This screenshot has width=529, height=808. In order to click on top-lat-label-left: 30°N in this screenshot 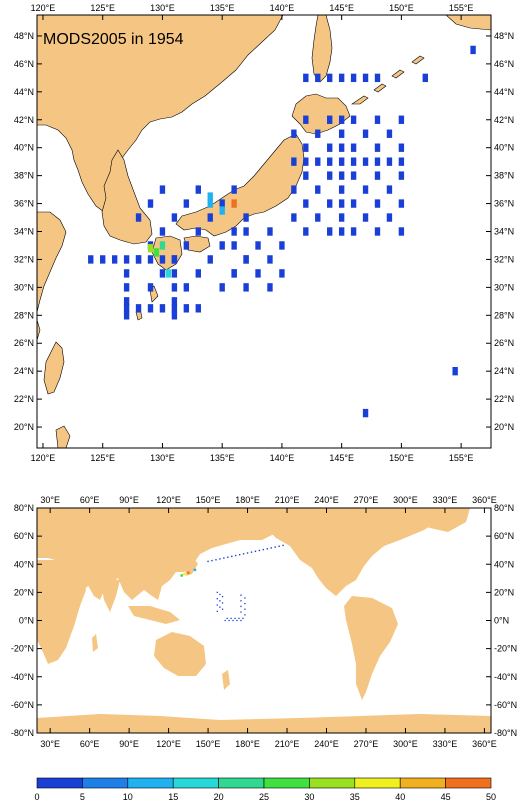, I will do `click(24, 287)`.